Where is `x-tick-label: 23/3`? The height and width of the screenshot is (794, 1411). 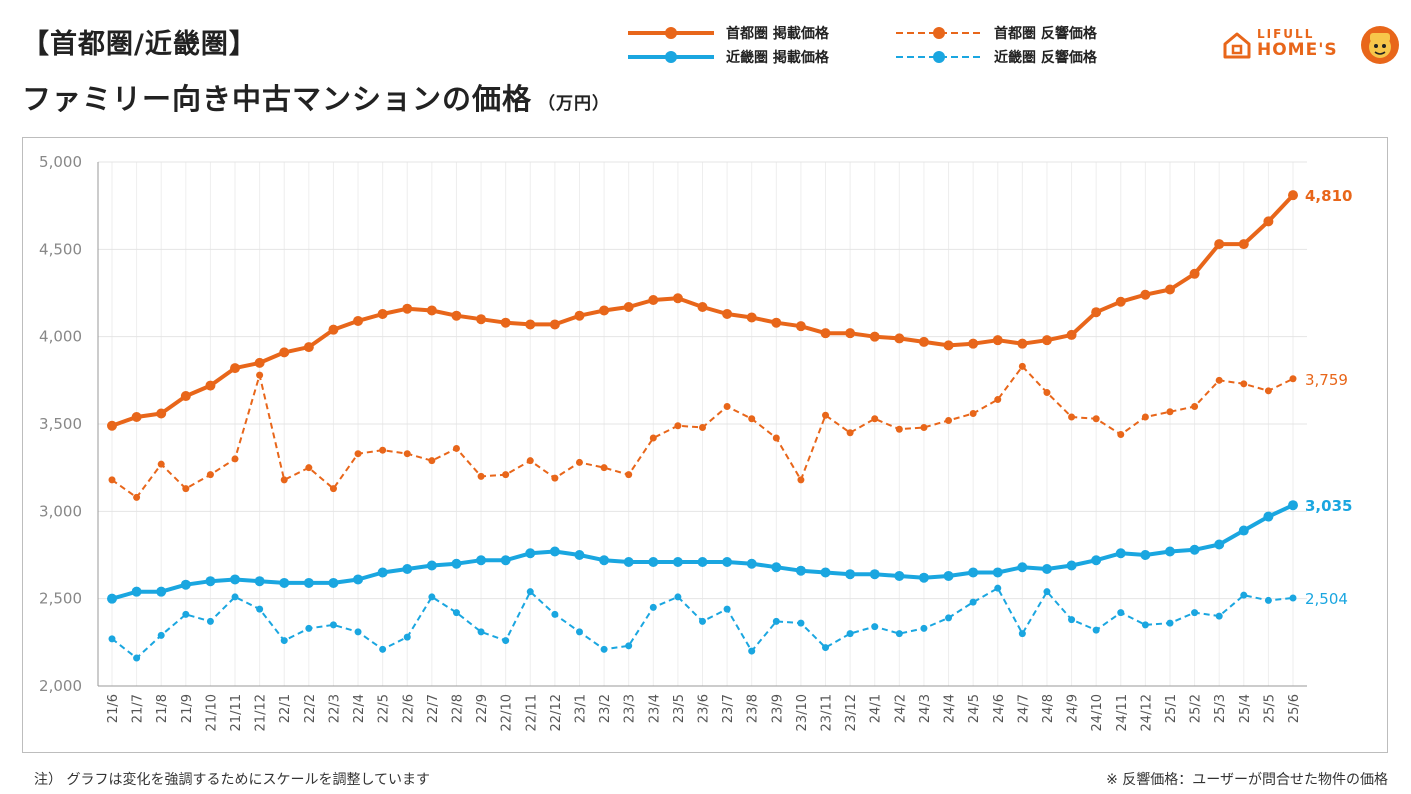 x-tick-label: 23/3 is located at coordinates (630, 708).